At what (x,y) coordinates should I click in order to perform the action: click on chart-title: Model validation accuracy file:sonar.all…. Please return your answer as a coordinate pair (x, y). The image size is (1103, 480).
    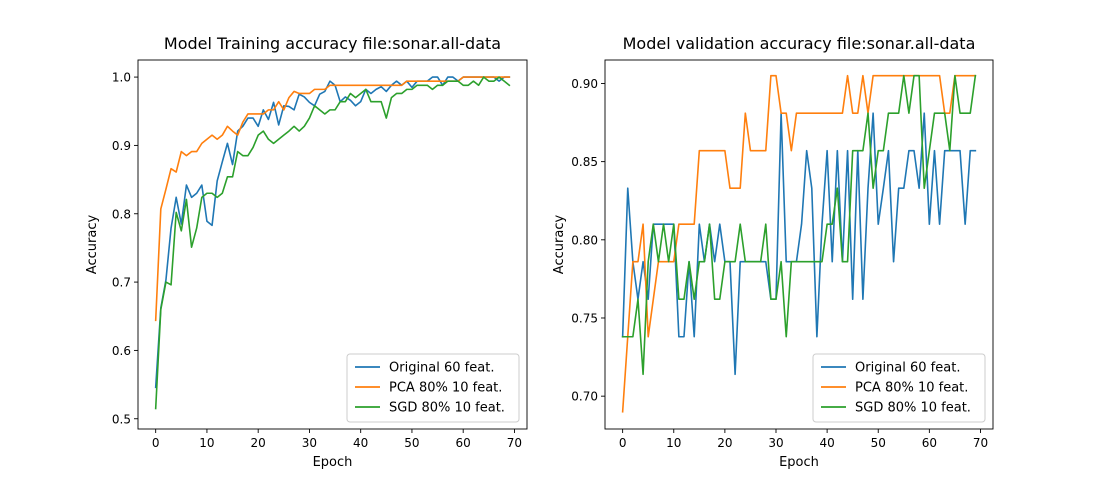
    Looking at the image, I should click on (799, 43).